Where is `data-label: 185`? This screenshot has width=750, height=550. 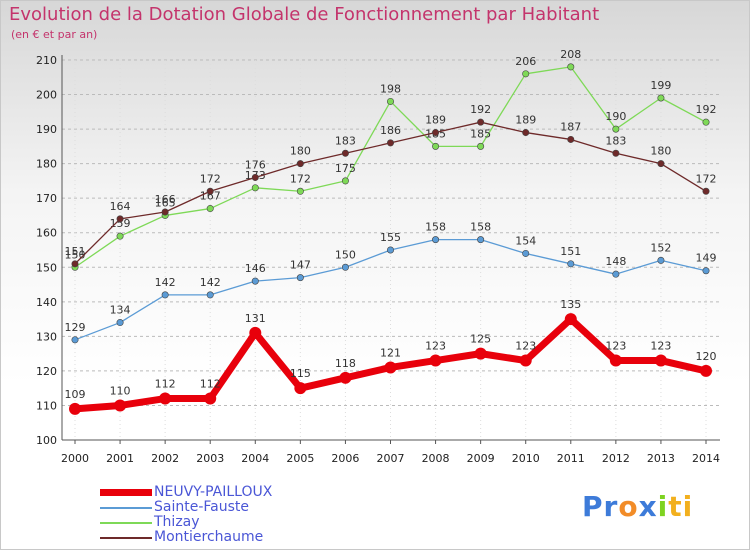 data-label: 185 is located at coordinates (480, 133).